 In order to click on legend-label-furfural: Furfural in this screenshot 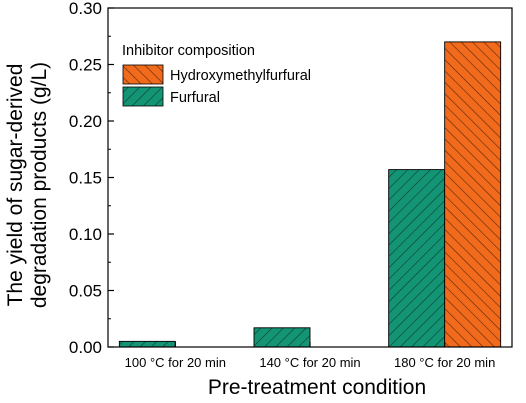, I will do `click(195, 98)`.